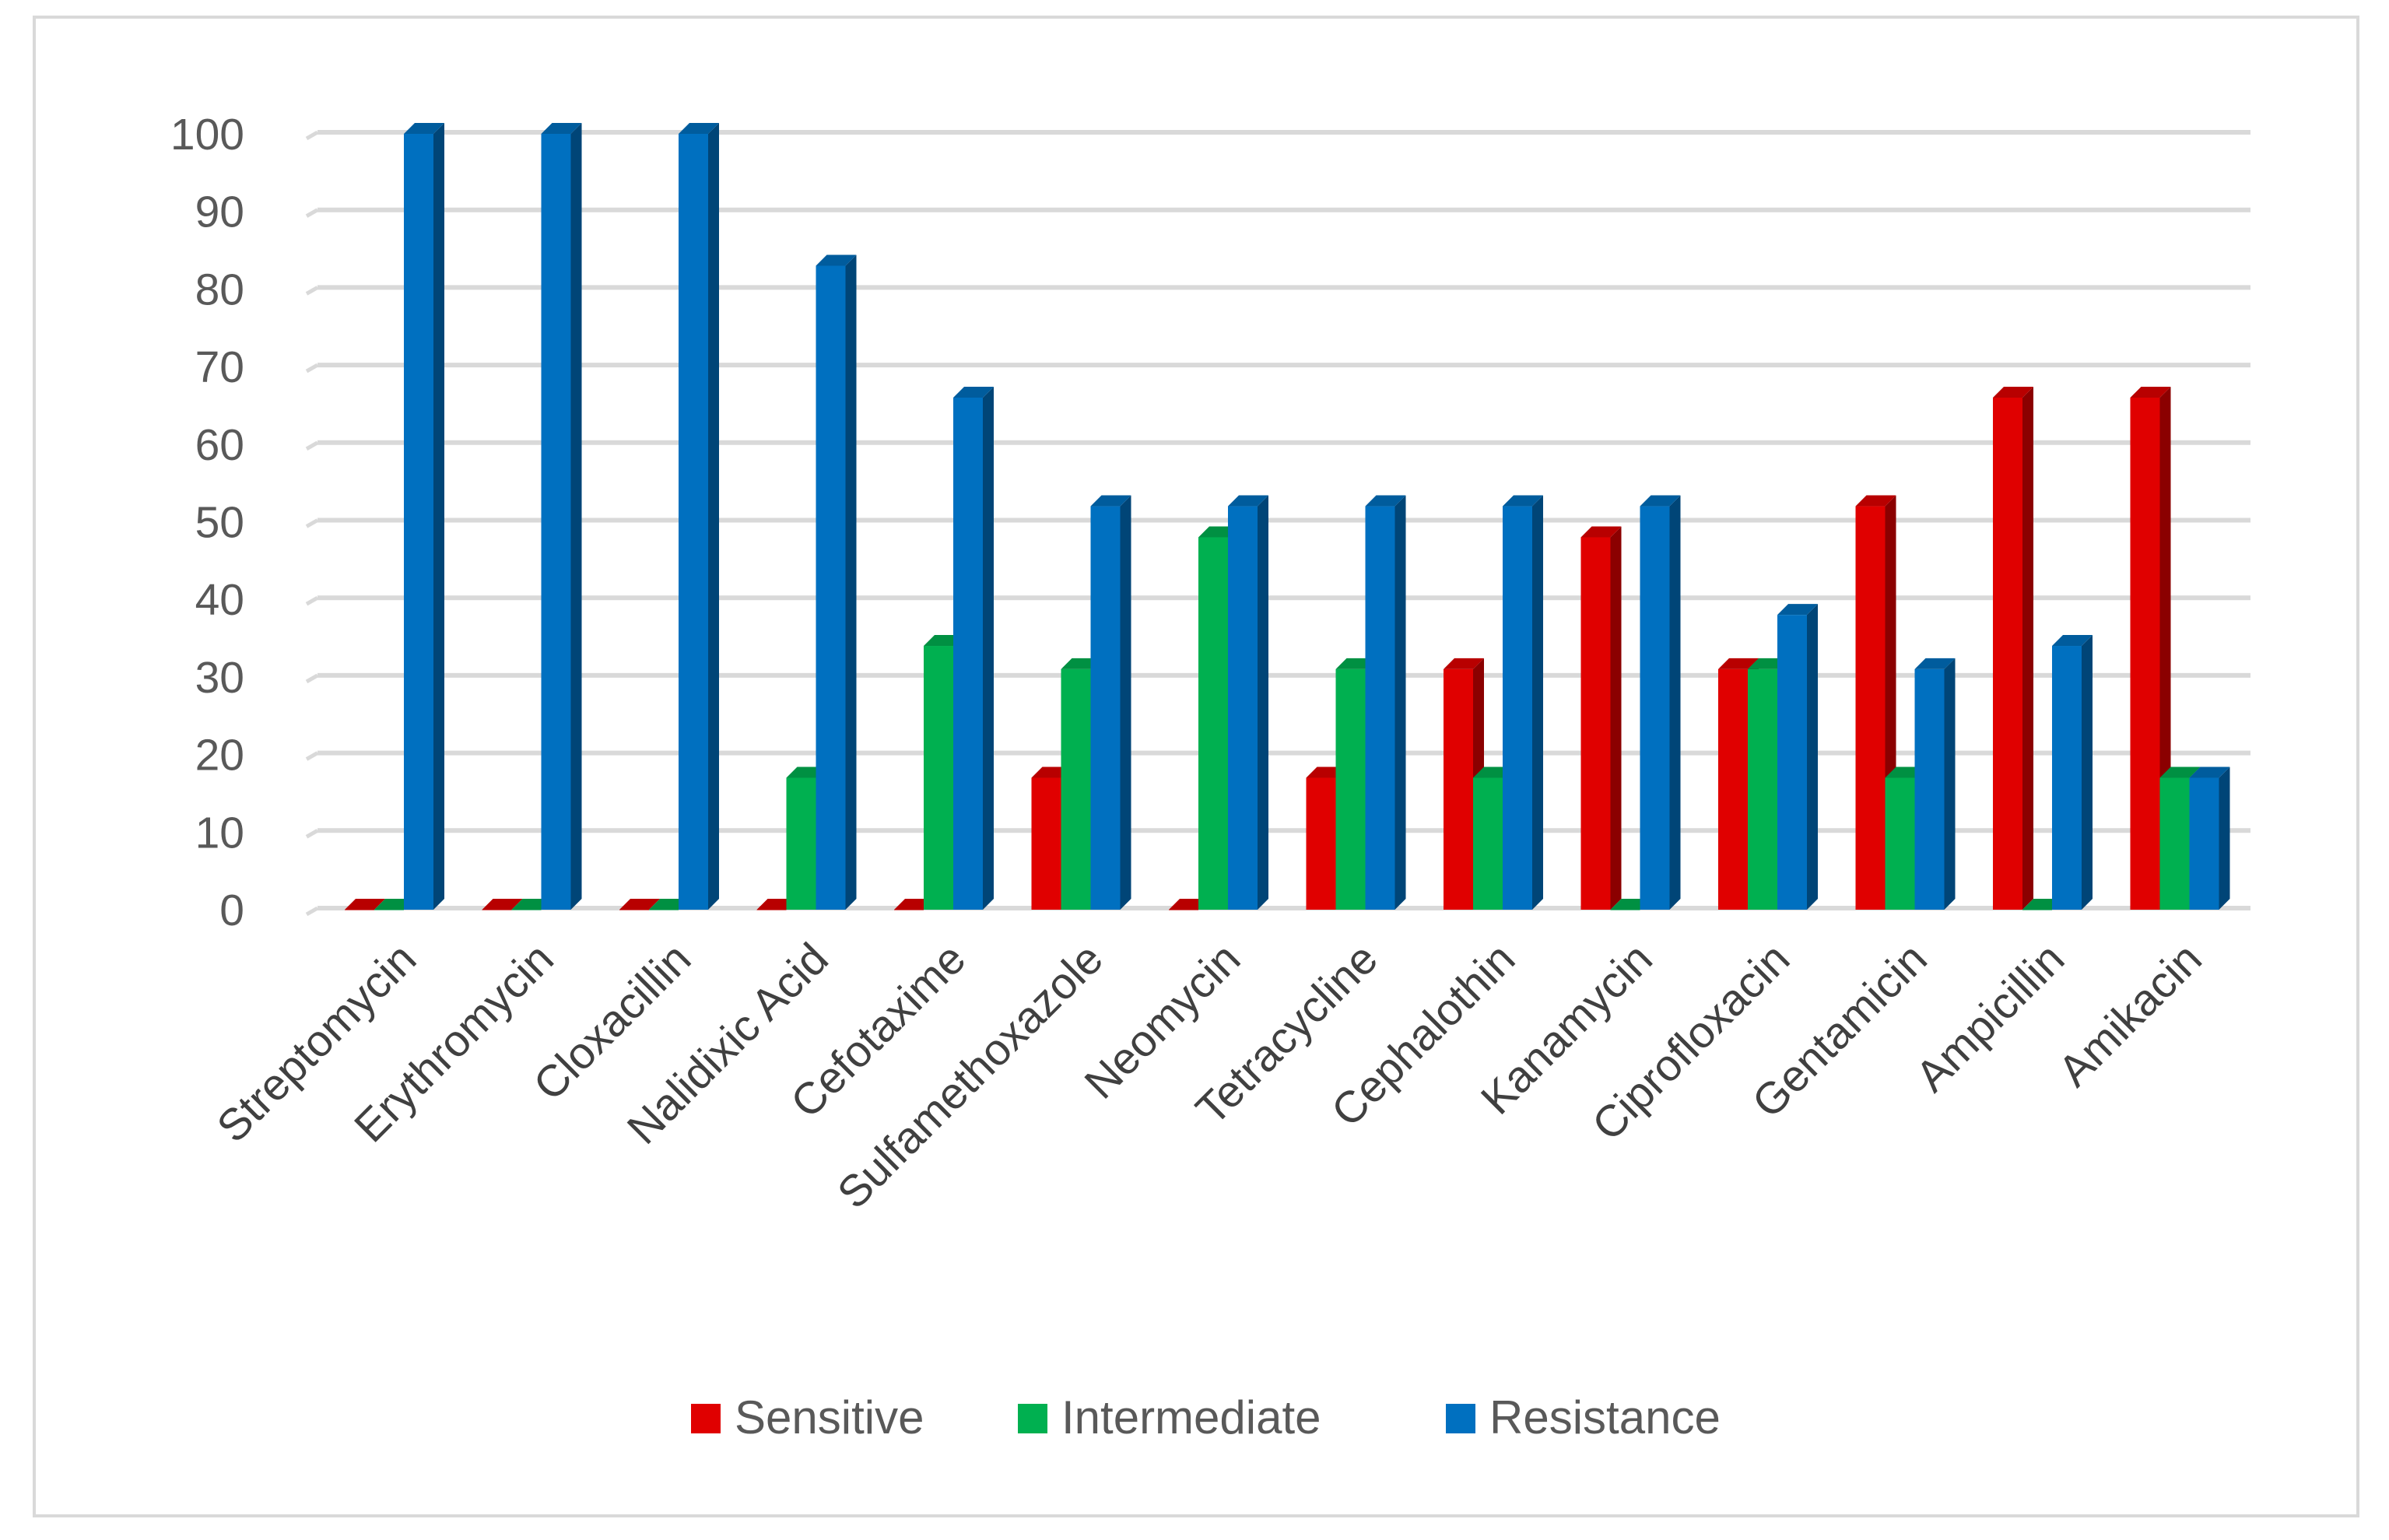 The height and width of the screenshot is (1540, 2389). Describe the element at coordinates (219, 523) in the screenshot. I see `y-tick-label-50: 50` at that location.